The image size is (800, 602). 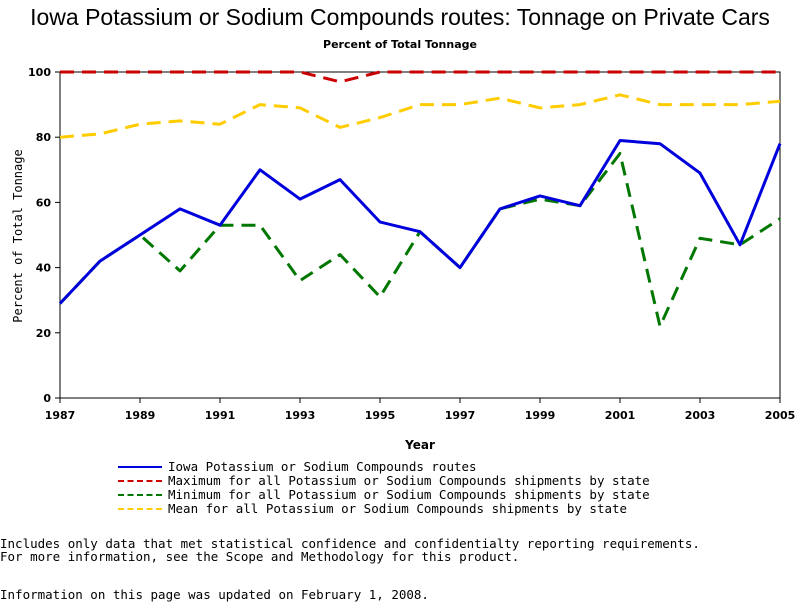 I want to click on y-tick-label: 0, so click(x=47, y=398).